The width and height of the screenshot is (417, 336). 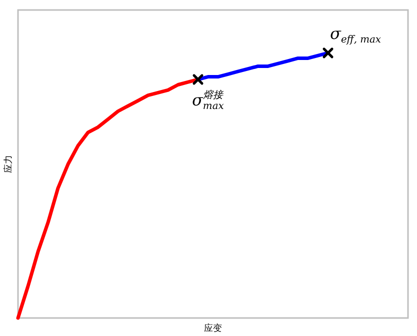 I want to click on y-axis-title: 应力, so click(x=8, y=164).